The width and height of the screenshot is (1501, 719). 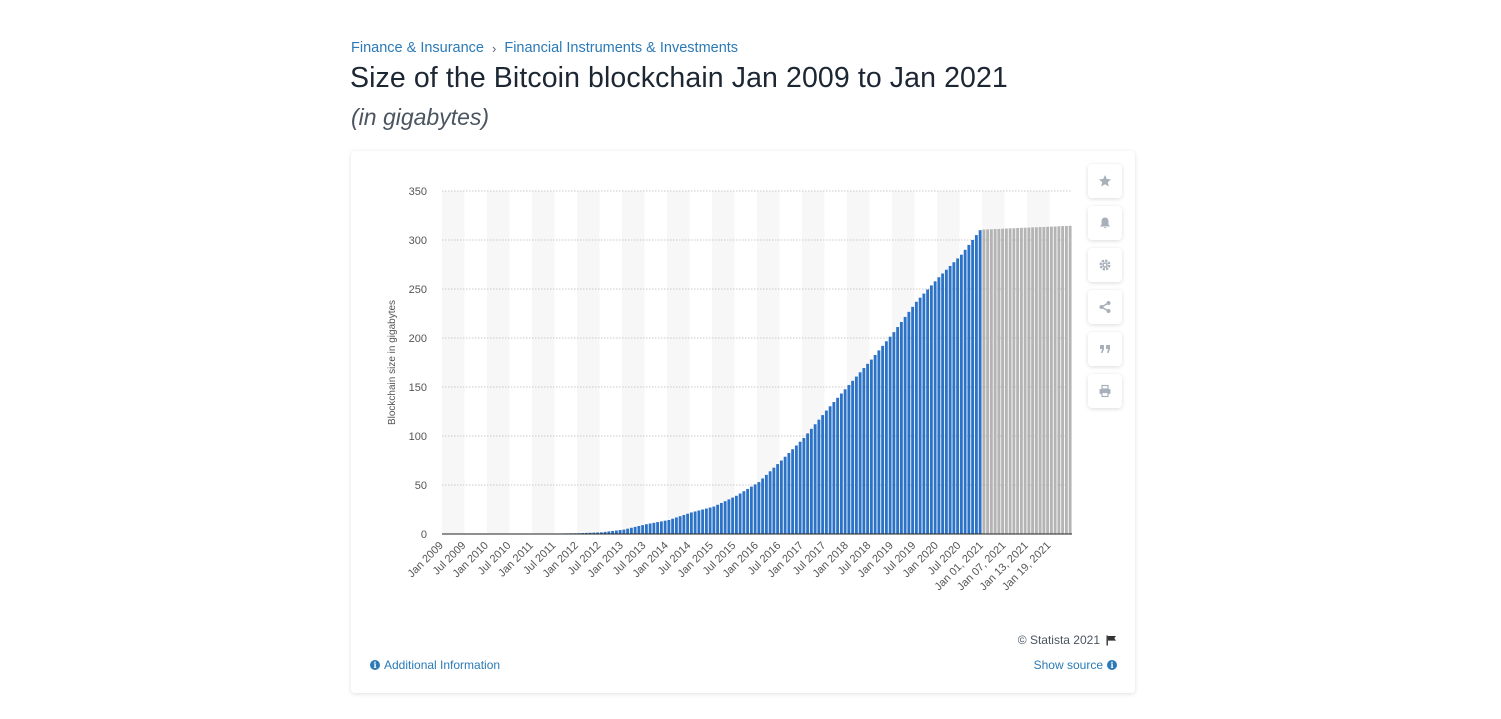 I want to click on y-tick-label: 250, so click(x=418, y=290).